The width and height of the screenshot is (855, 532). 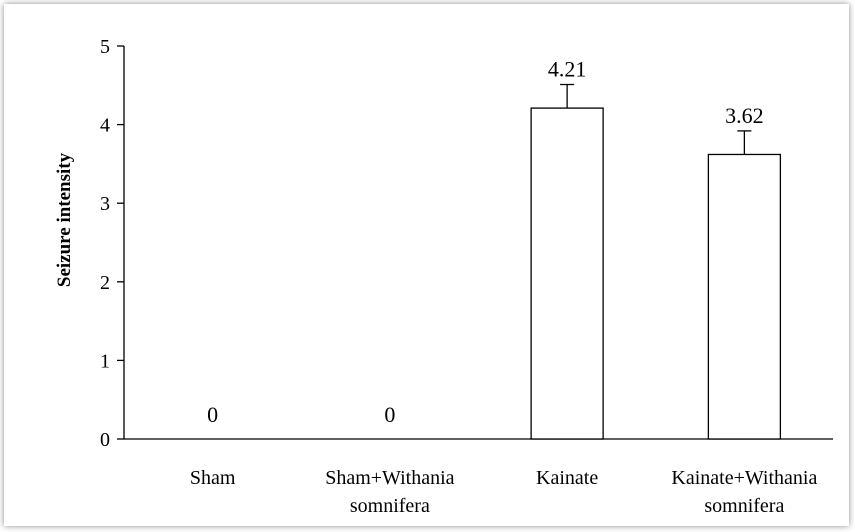 I want to click on y-tick-label: 5, so click(x=105, y=47).